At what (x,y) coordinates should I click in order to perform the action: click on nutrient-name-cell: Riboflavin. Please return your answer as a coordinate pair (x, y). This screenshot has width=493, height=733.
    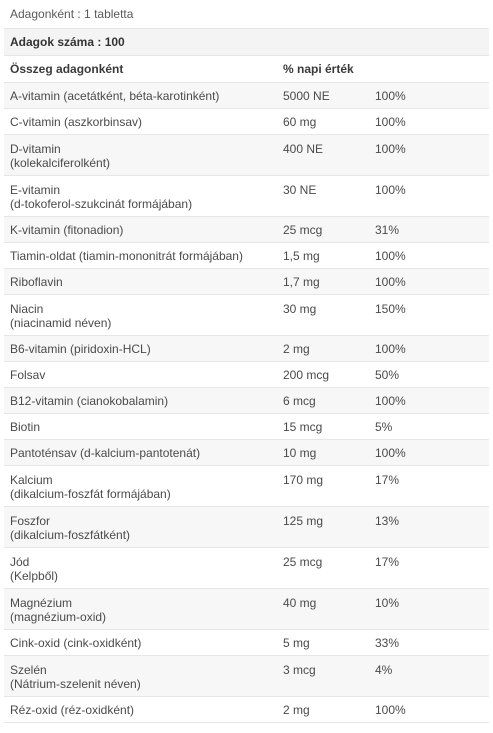
    Looking at the image, I should click on (143, 281).